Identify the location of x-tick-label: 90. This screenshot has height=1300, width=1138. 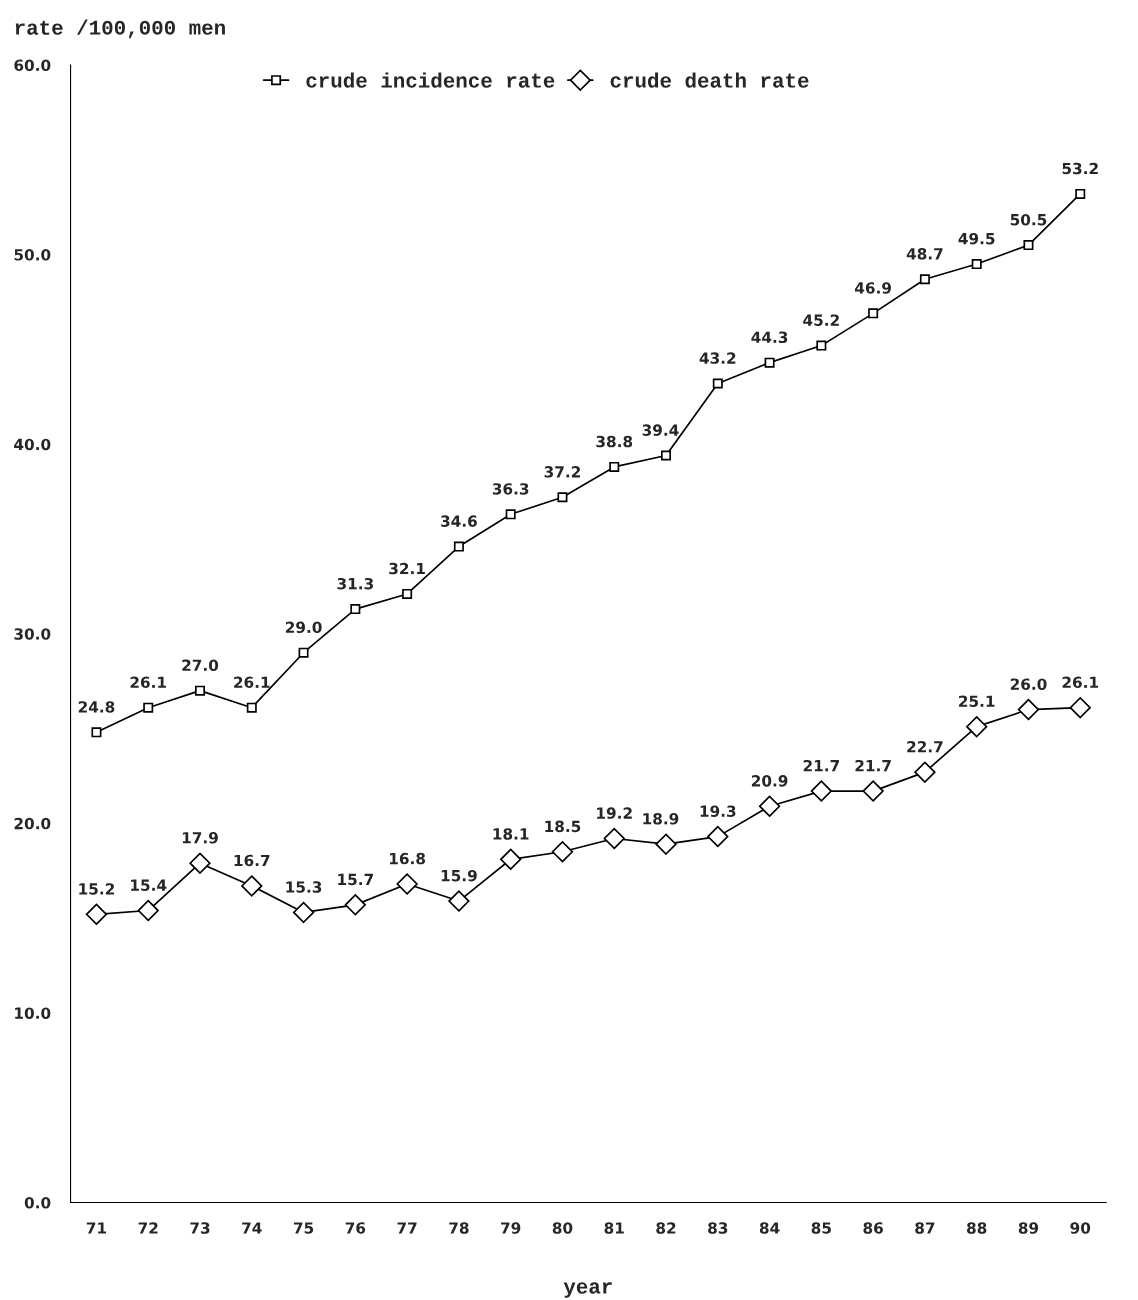
(1080, 1228).